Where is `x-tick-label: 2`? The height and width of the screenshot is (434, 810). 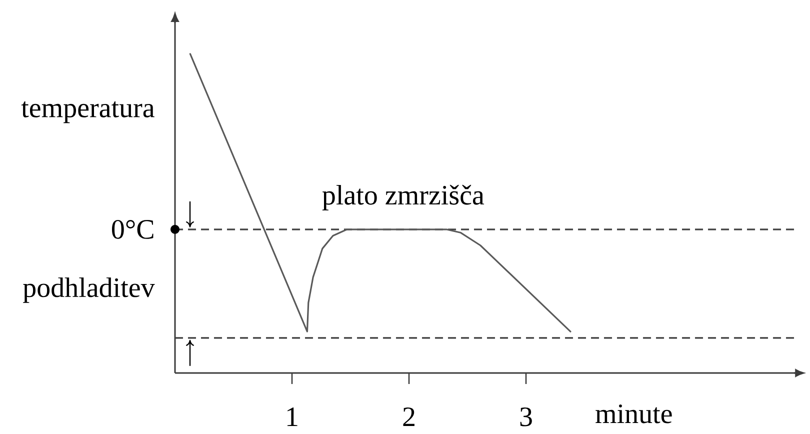 x-tick-label: 2 is located at coordinates (408, 416).